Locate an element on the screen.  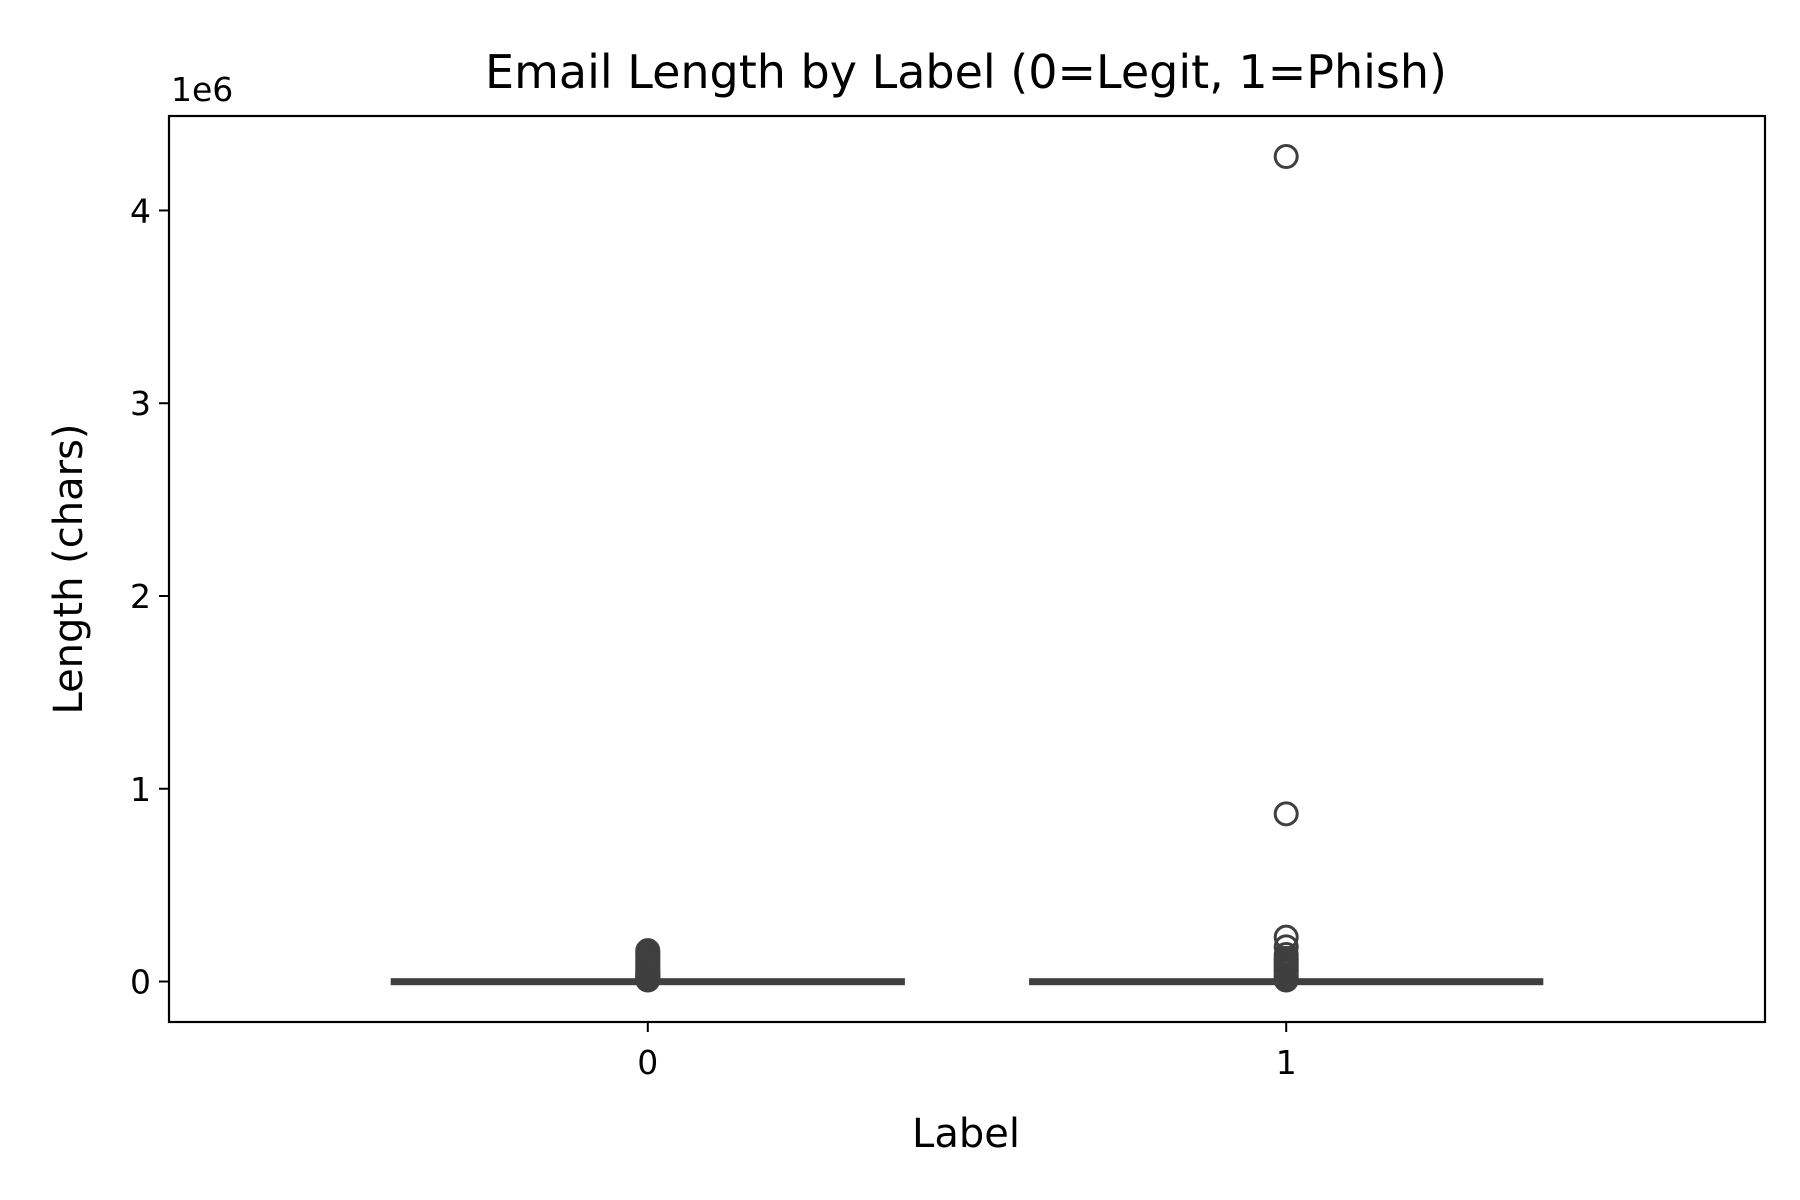
y-offset-label: 1e6 is located at coordinates (202, 89).